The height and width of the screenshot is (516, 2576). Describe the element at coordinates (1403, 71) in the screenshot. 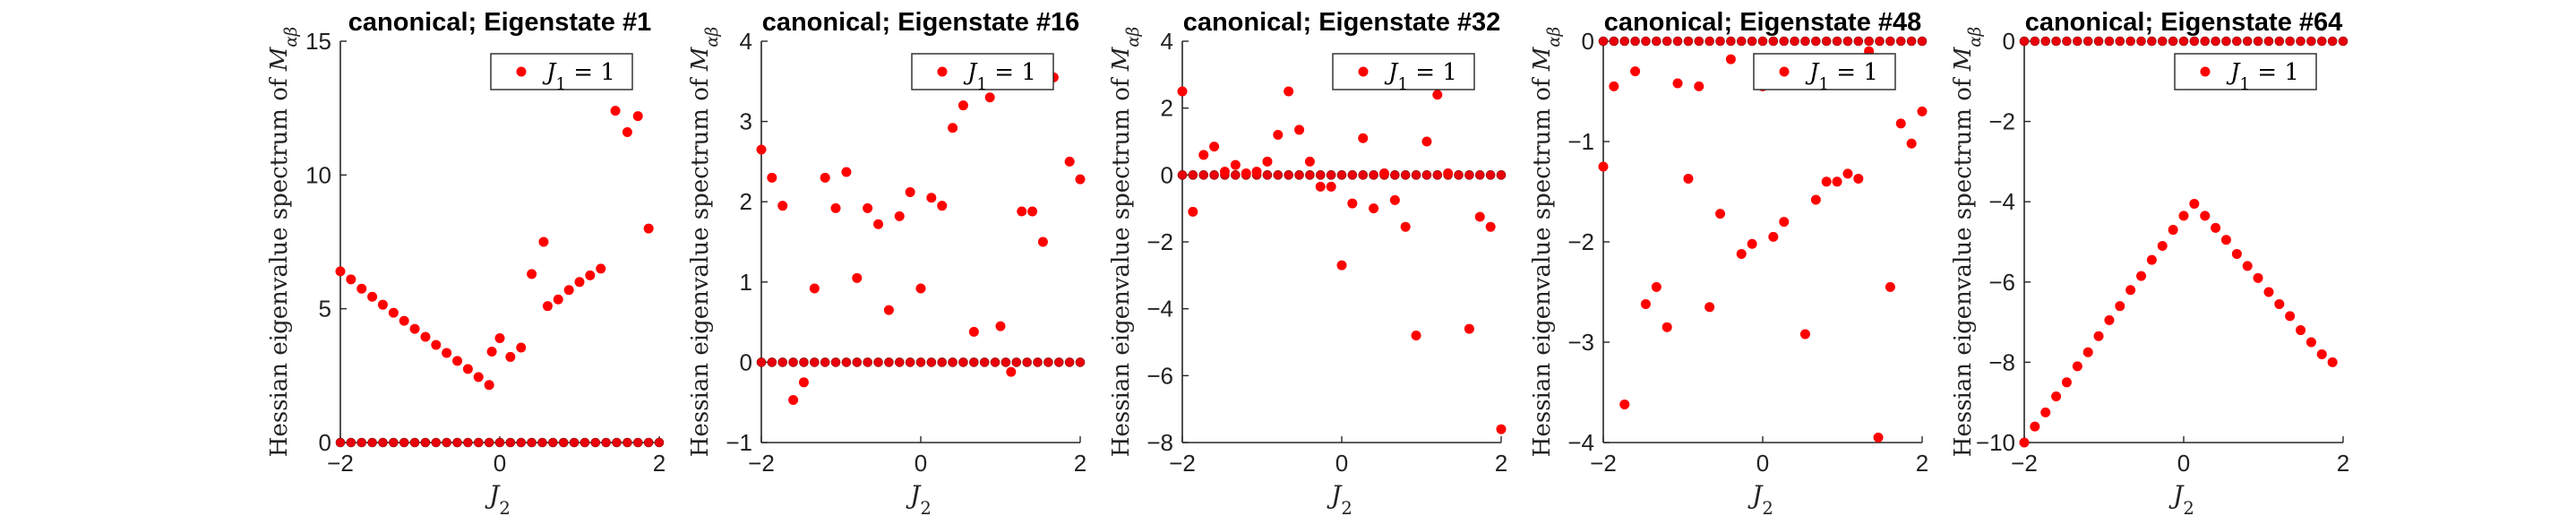

I see `legend-box` at that location.